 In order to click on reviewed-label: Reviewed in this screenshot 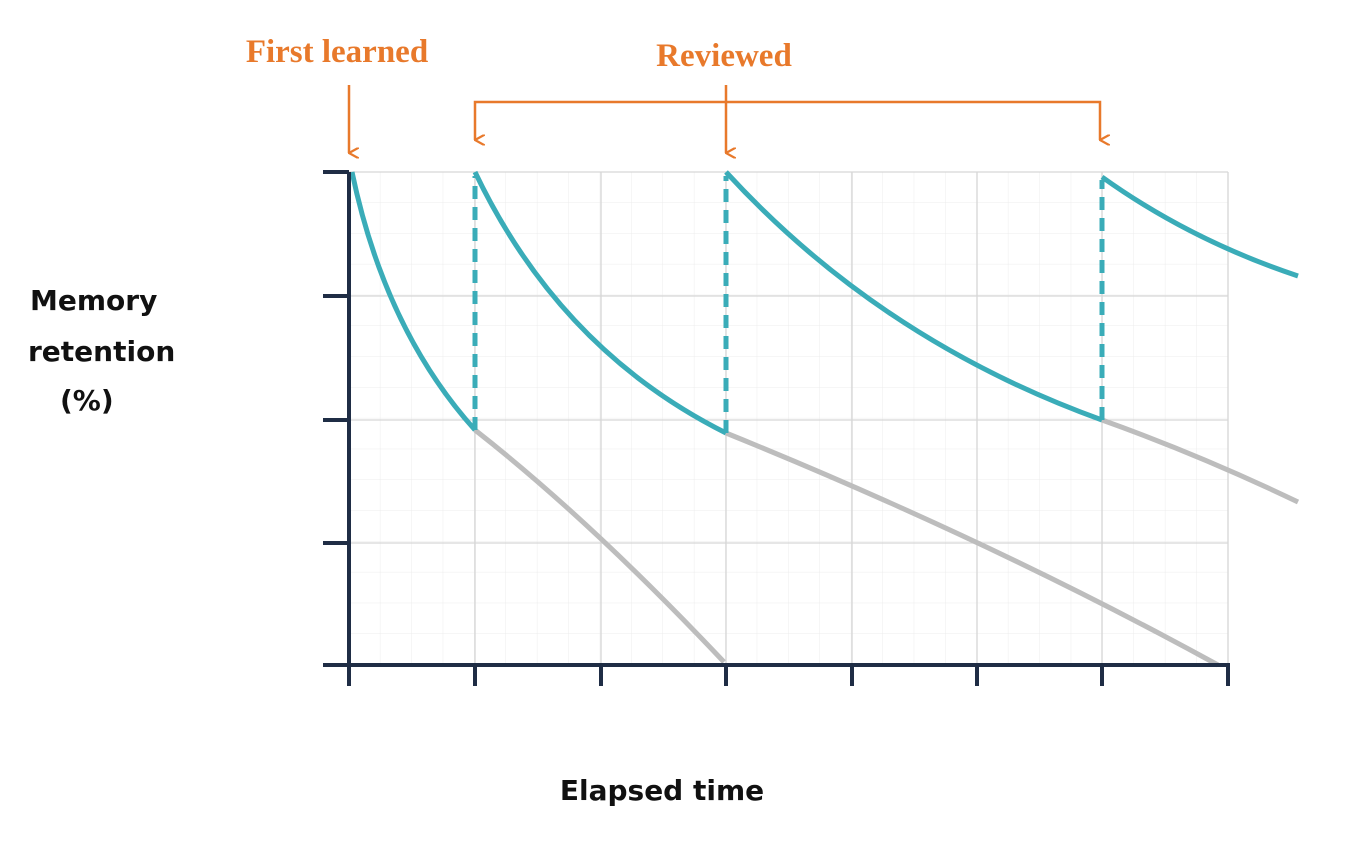, I will do `click(724, 56)`.